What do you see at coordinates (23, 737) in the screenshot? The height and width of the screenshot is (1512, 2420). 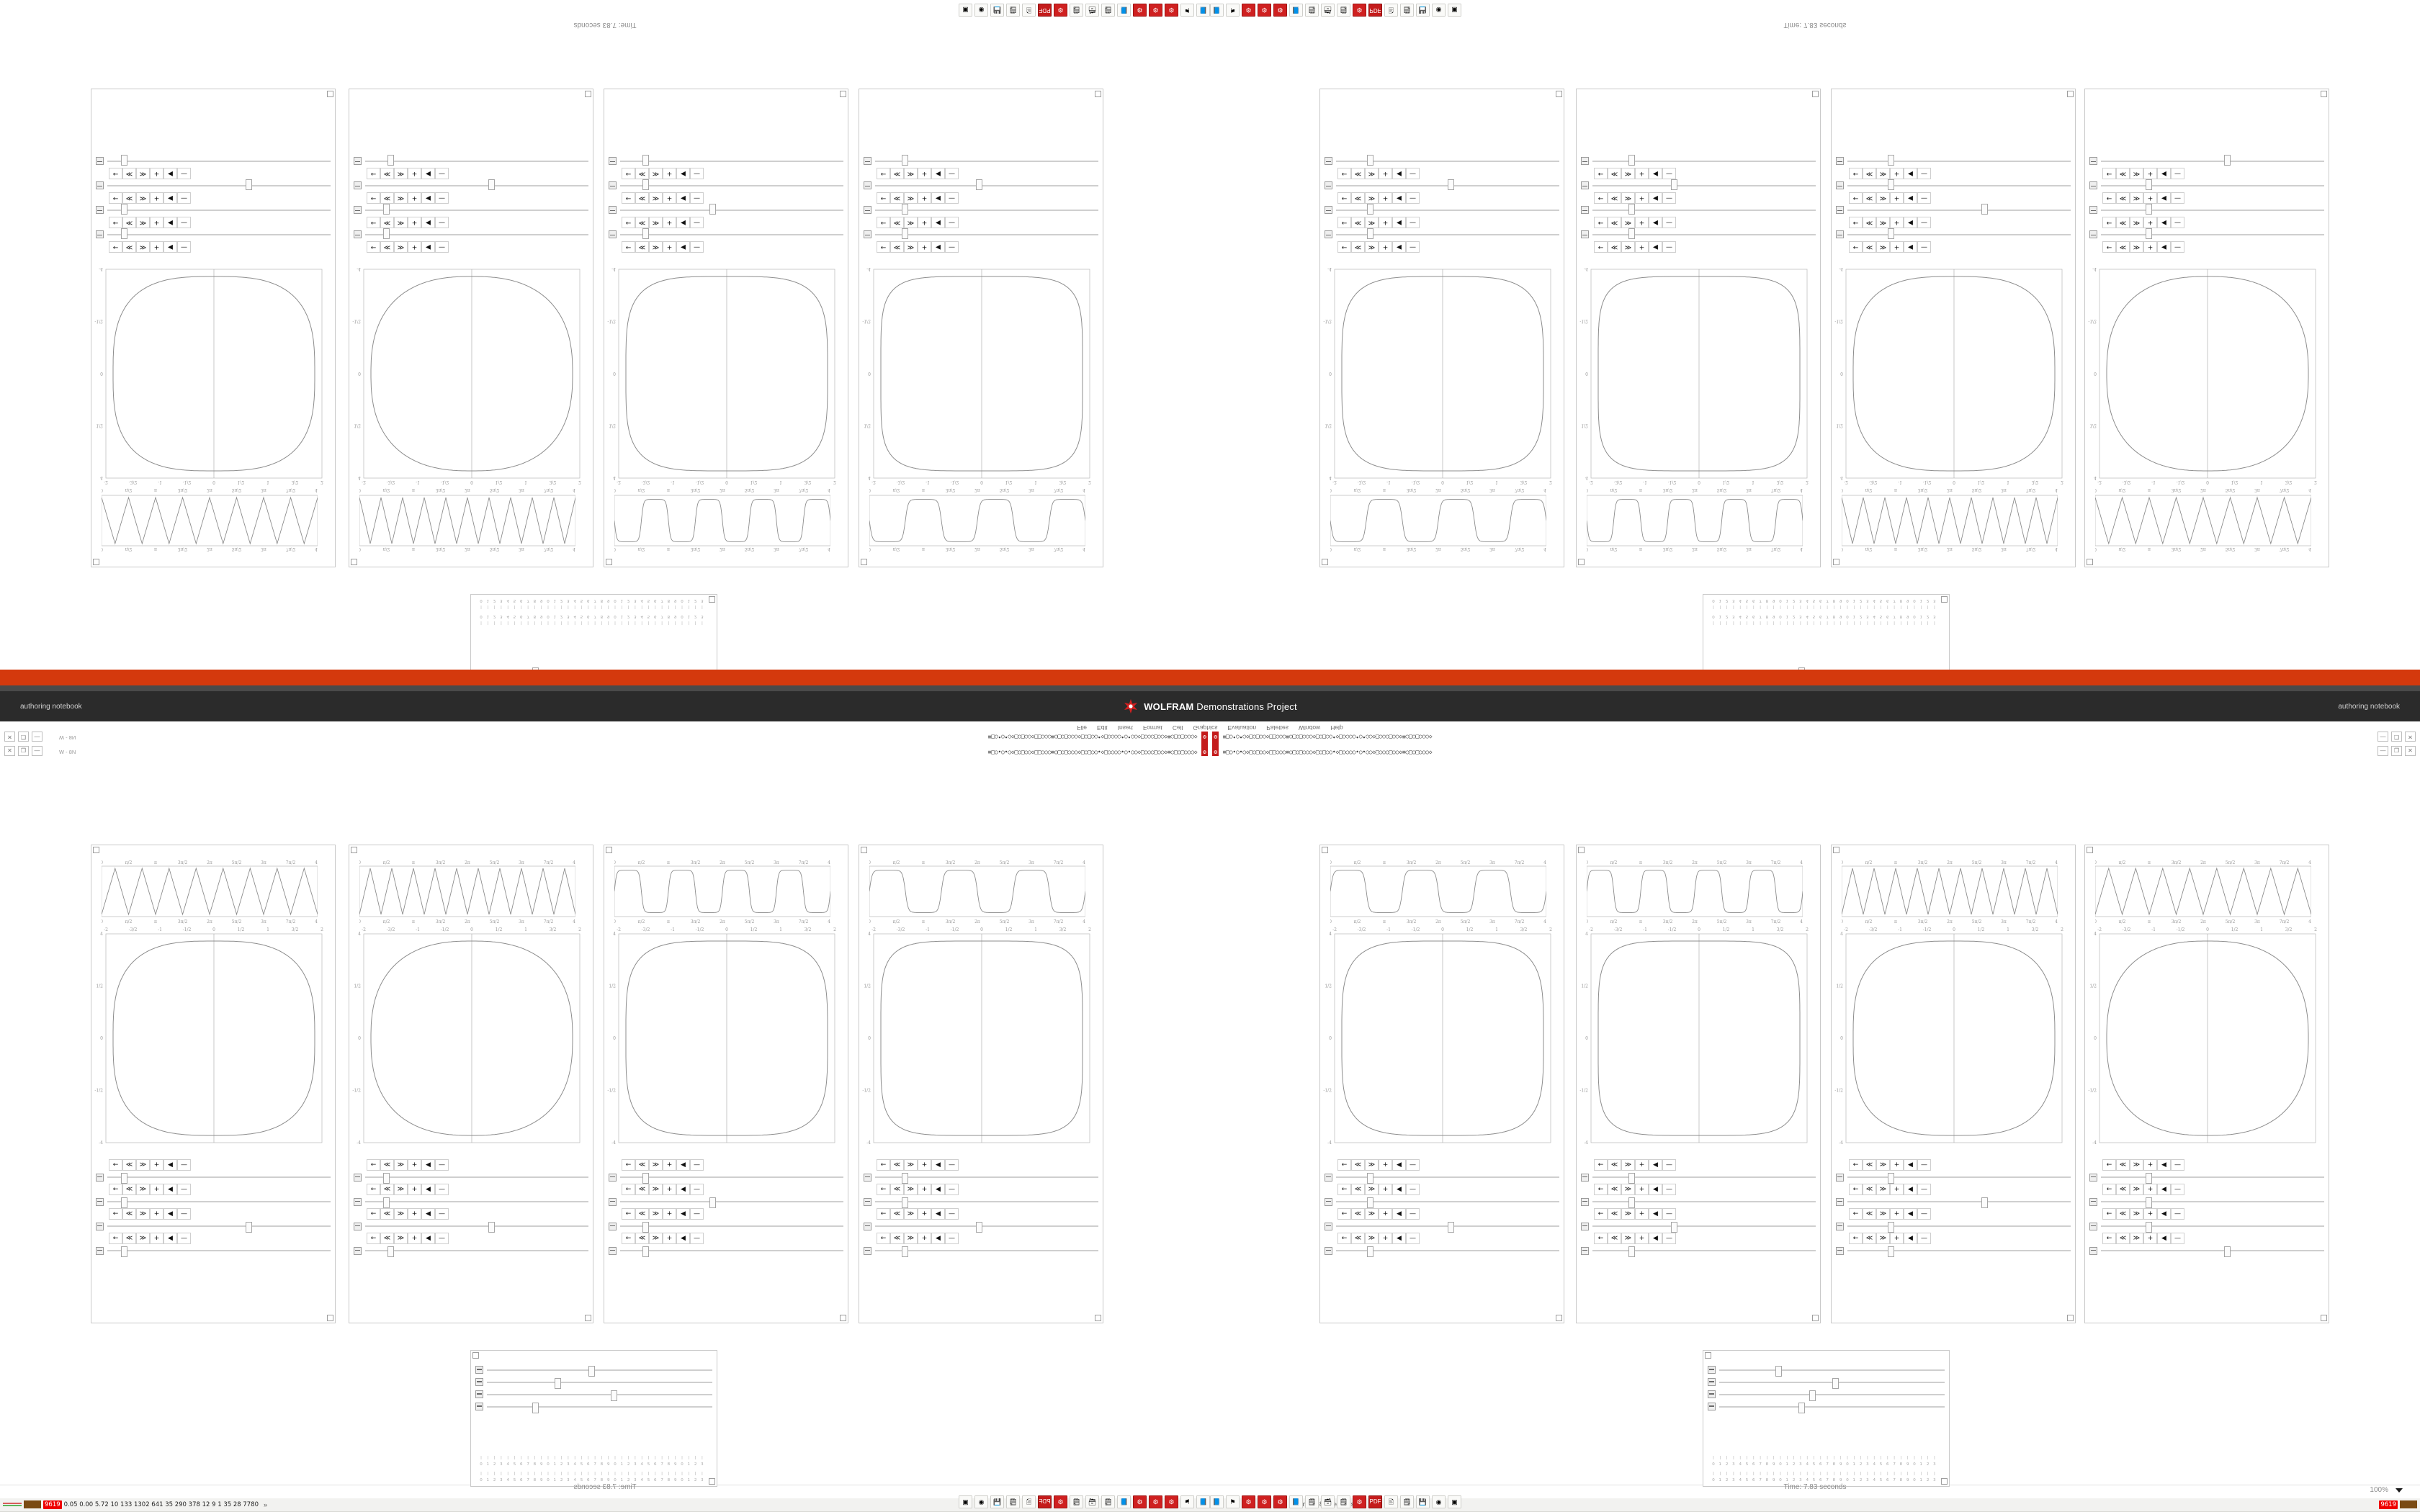 I see `window-controls-left-upper: ✕ ❐ —` at bounding box center [23, 737].